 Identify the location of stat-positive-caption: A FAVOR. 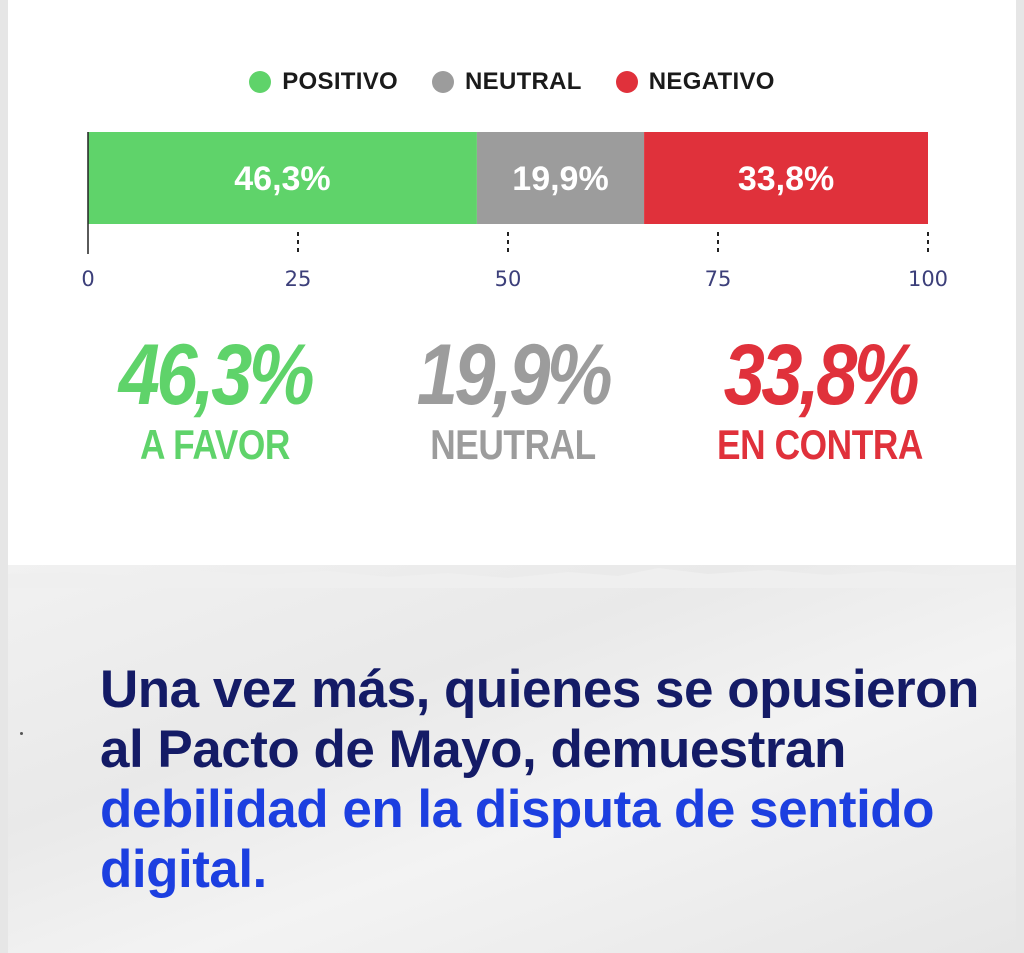
(215, 444).